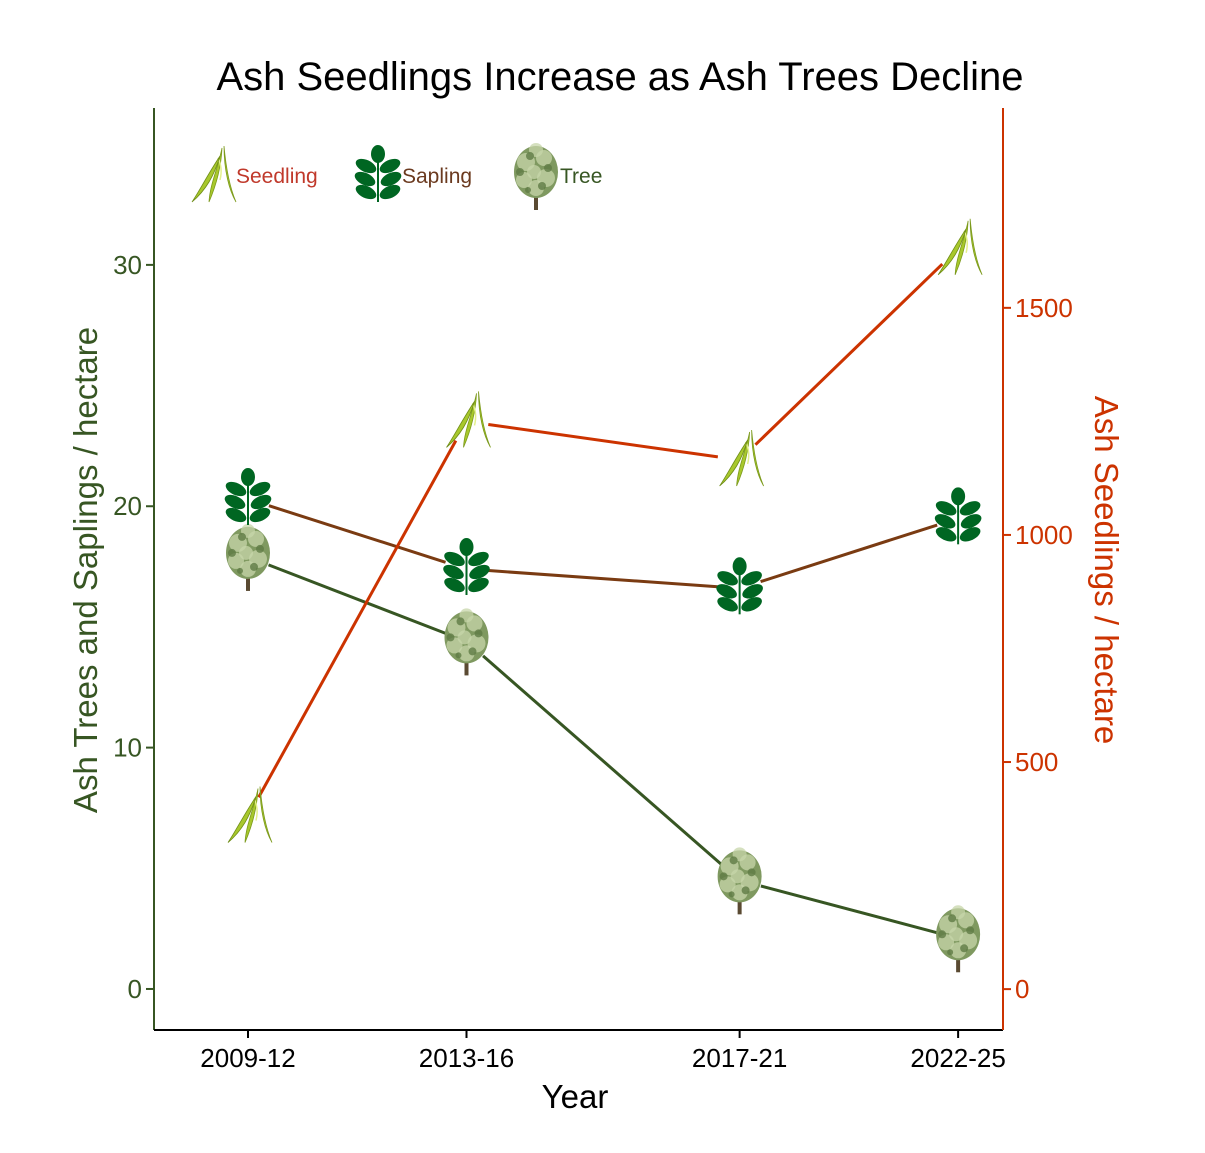 This screenshot has height=1153, width=1205. Describe the element at coordinates (127, 506) in the screenshot. I see `left-y-tick-label: 20` at that location.